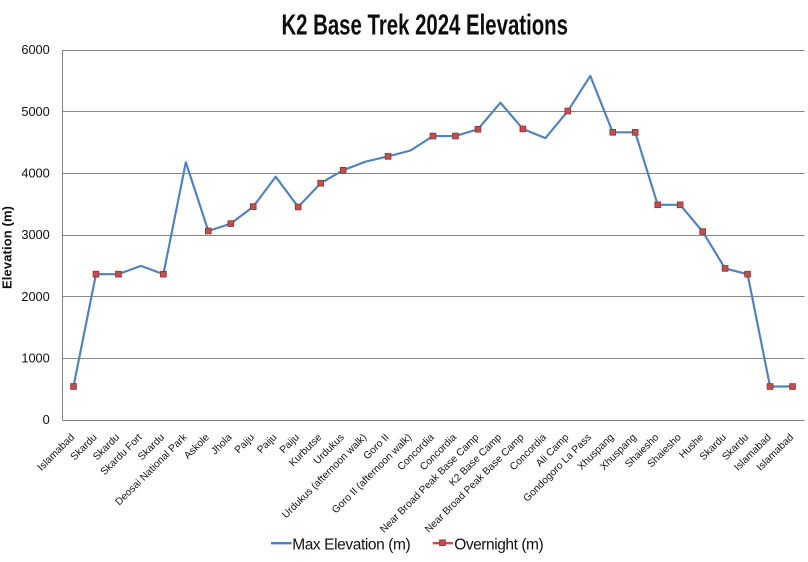 The height and width of the screenshot is (562, 808). Describe the element at coordinates (35, 296) in the screenshot. I see `svg-text: 2000` at that location.